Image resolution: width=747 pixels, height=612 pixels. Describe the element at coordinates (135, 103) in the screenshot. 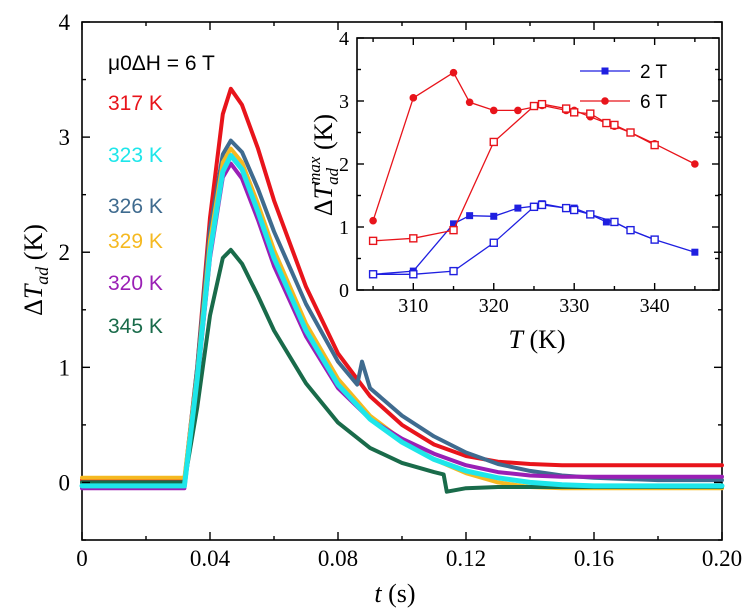

I see `series-label-317-k: 317 K` at that location.